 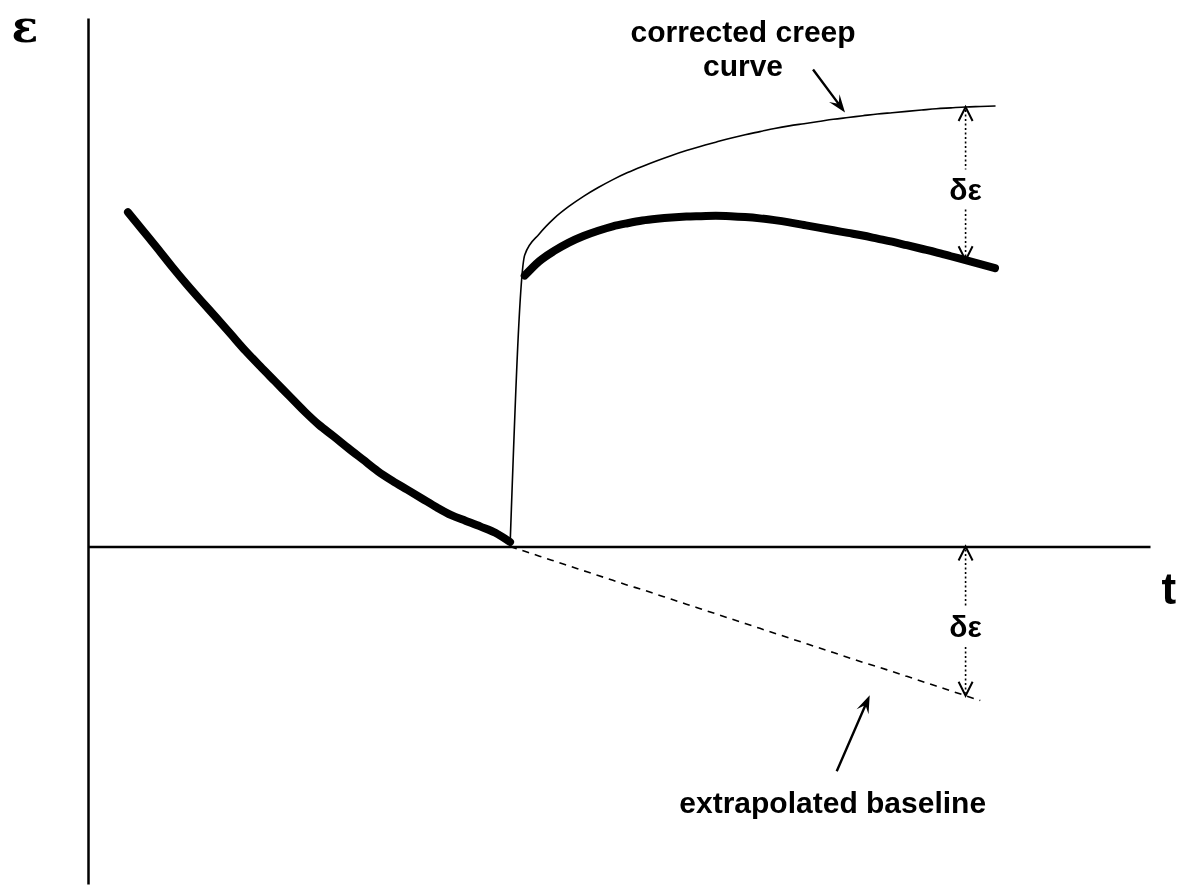 What do you see at coordinates (1169, 588) in the screenshot?
I see `x-axis-title: t` at bounding box center [1169, 588].